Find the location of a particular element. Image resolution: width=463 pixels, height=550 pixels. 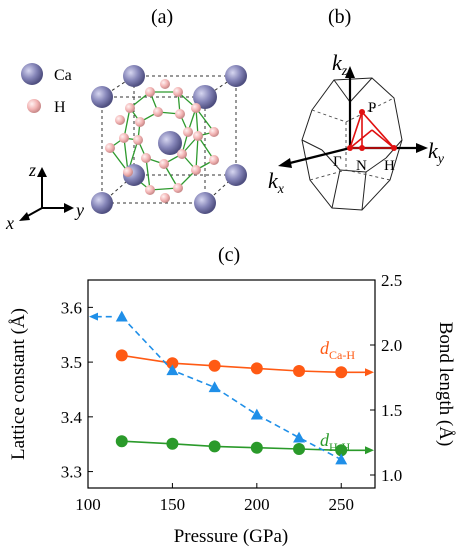

y-tick-label: 3.4 is located at coordinates (72, 417).